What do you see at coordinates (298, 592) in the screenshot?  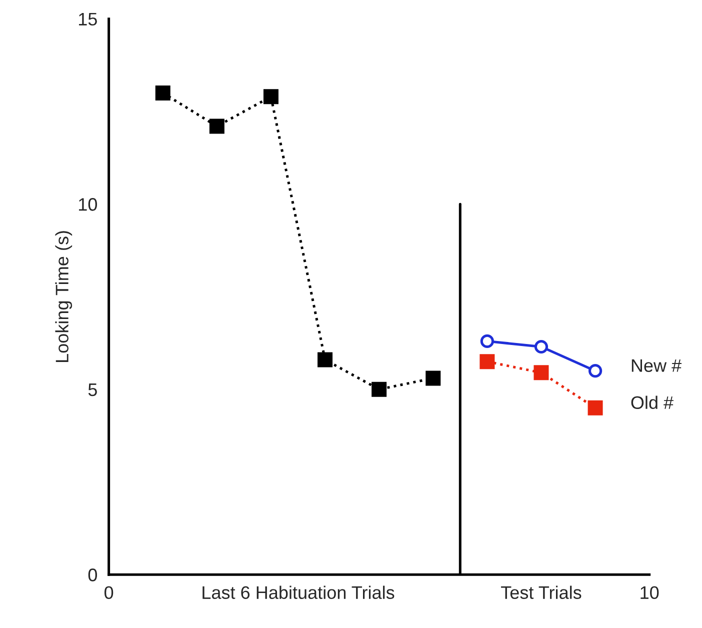 I see `x-tick-label: Last 6 Habituation Trials` at bounding box center [298, 592].